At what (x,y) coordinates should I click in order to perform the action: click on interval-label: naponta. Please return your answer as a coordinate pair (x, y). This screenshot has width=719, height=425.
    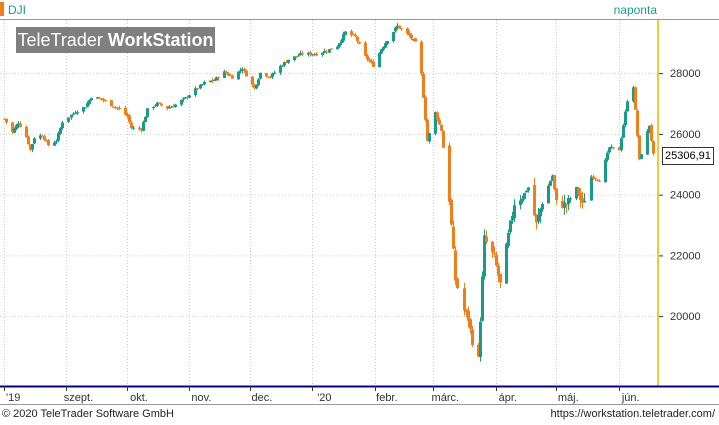
    Looking at the image, I should click on (635, 10).